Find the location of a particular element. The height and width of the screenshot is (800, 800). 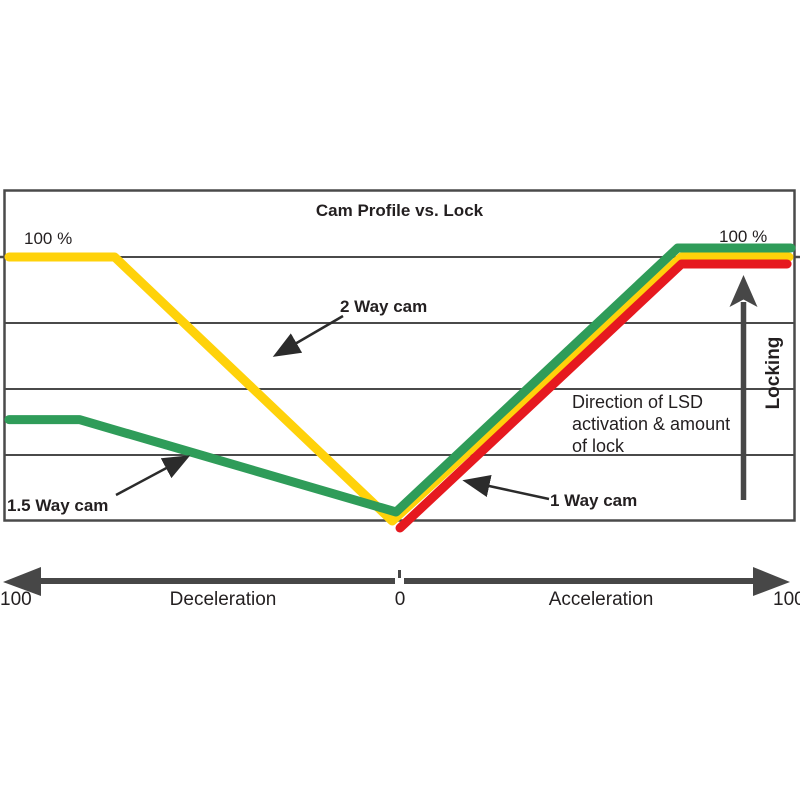

series-label-1-5-way-cam: 1.5 Way cam is located at coordinates (58, 505).